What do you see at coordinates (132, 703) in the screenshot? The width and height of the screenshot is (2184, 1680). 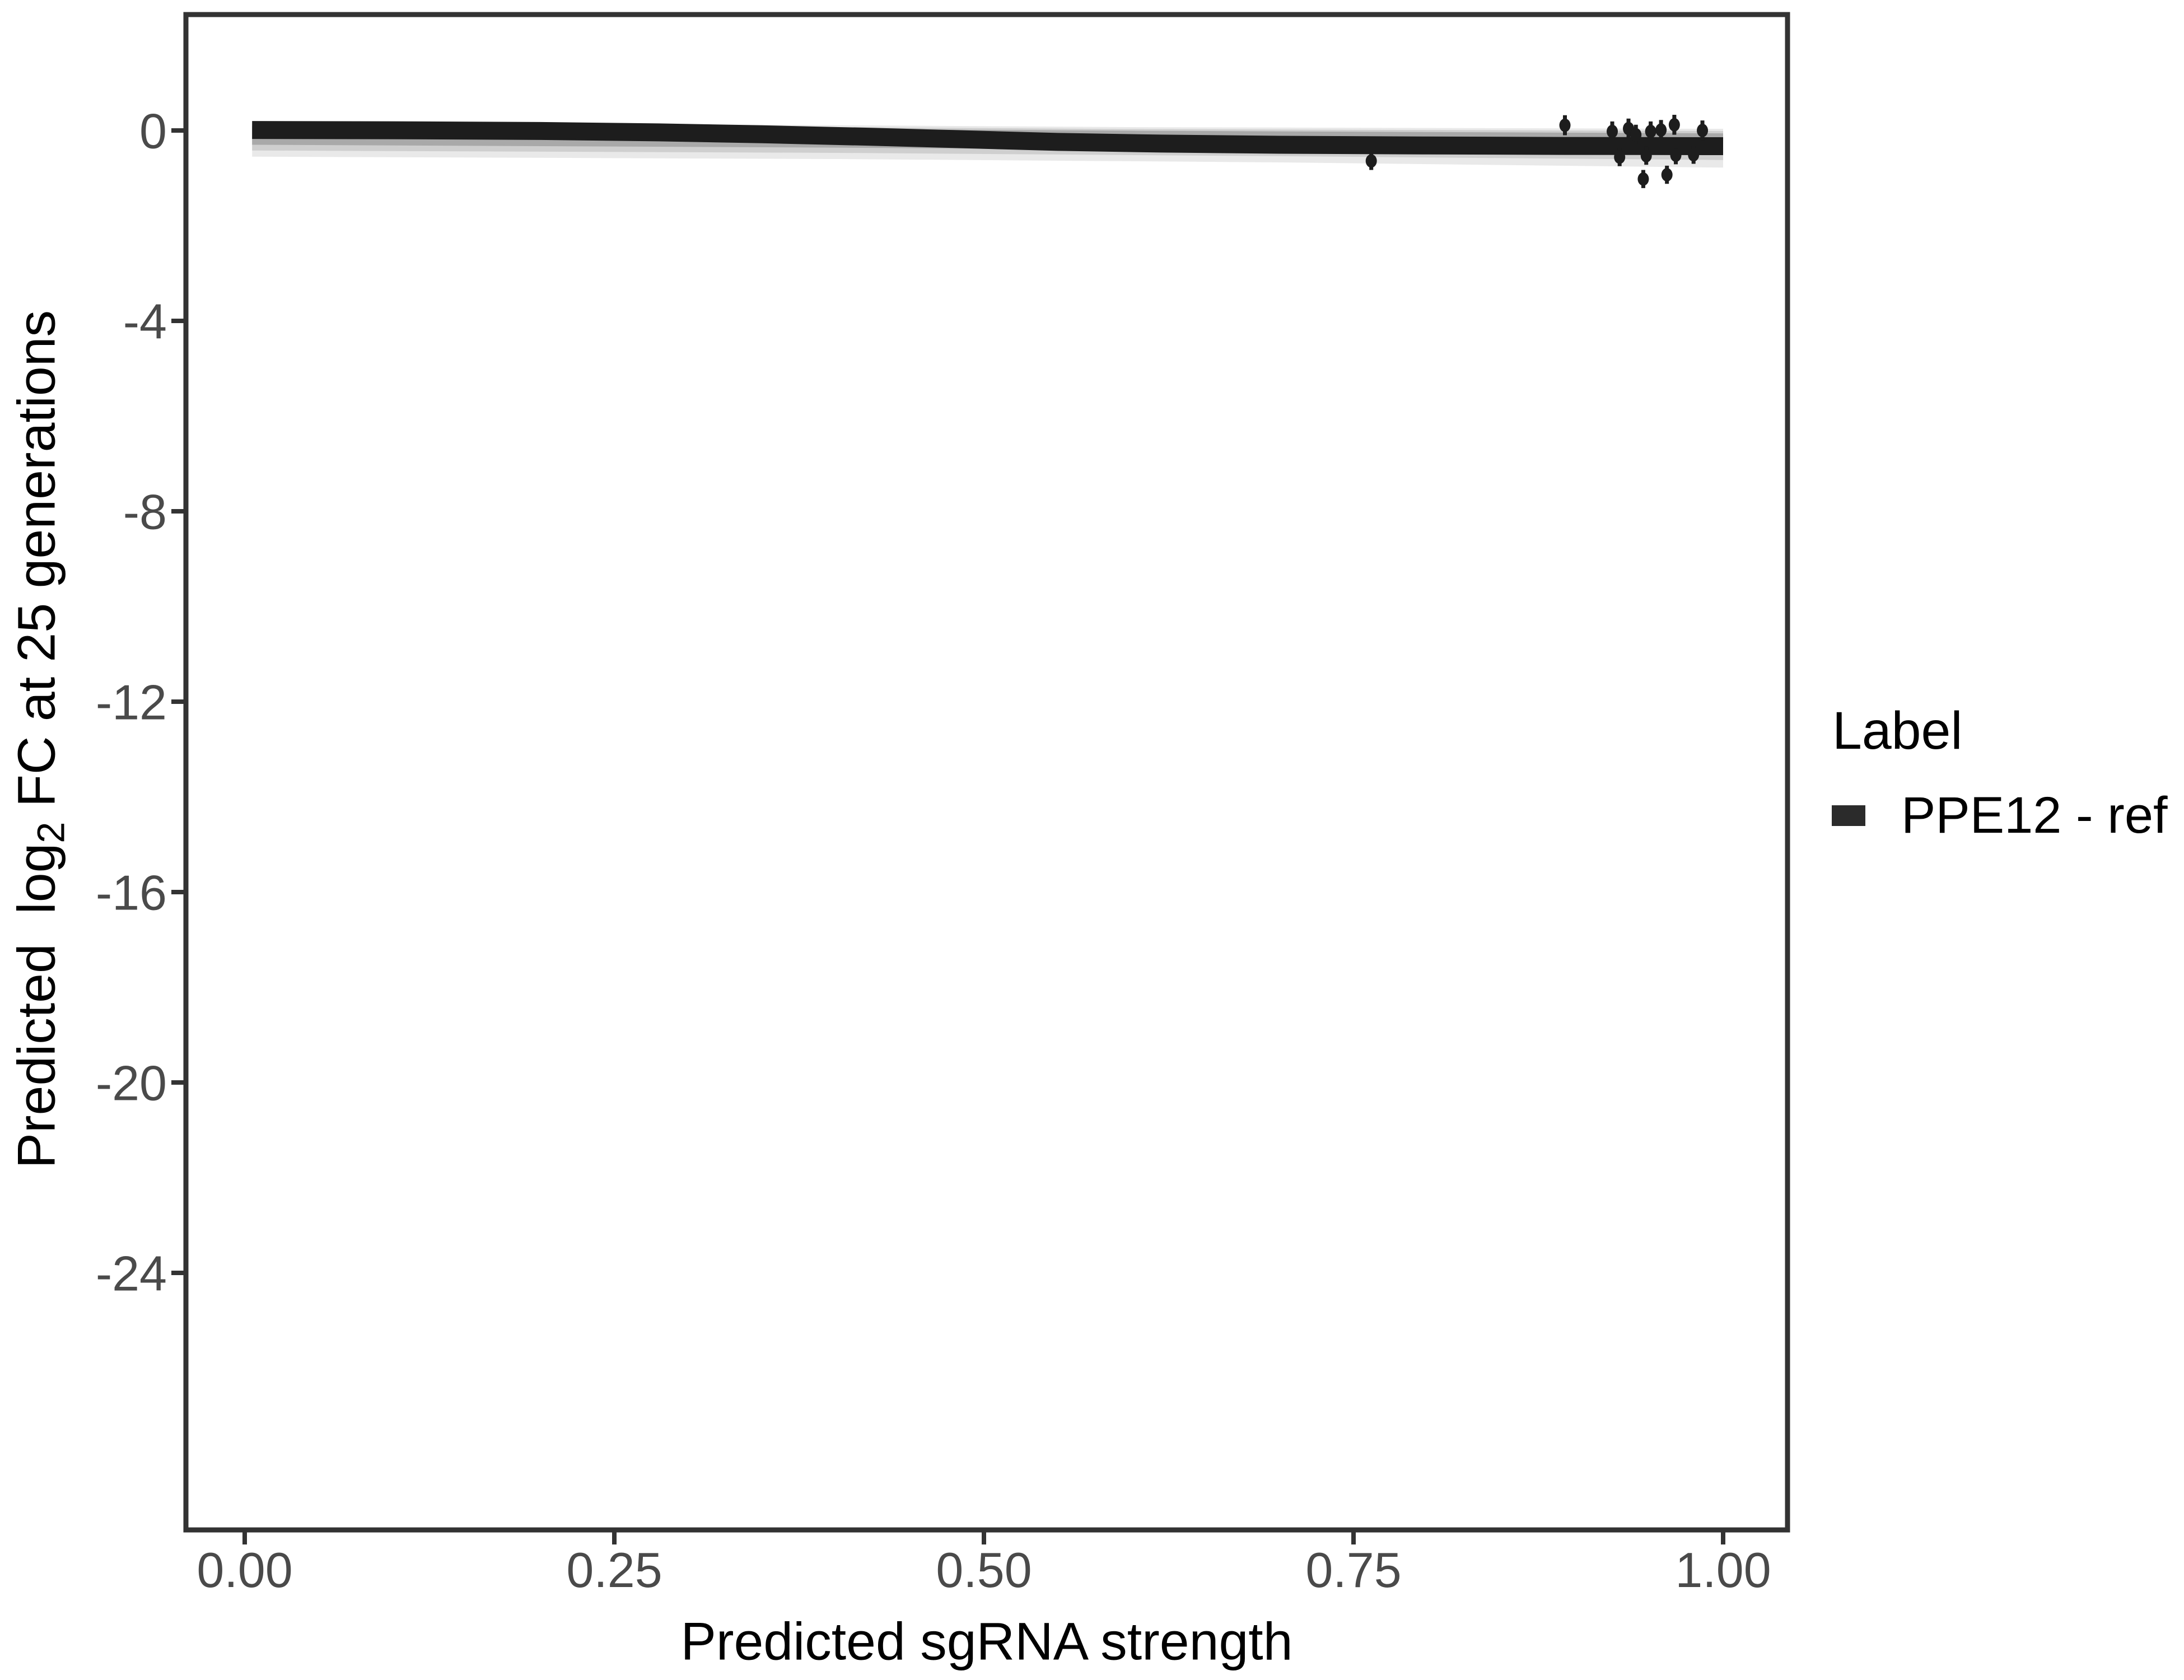 I see `y-tick-label: -12` at bounding box center [132, 703].